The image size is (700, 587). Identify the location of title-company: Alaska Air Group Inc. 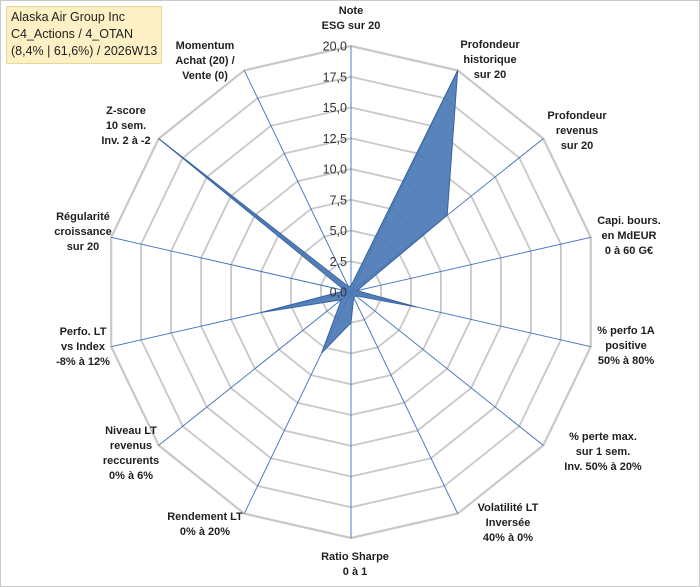
(68, 17).